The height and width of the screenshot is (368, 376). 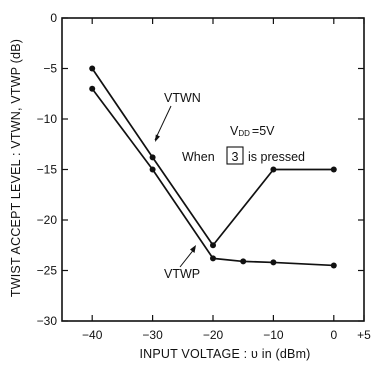 I want to click on x-tick-label: −10, so click(x=273, y=335).